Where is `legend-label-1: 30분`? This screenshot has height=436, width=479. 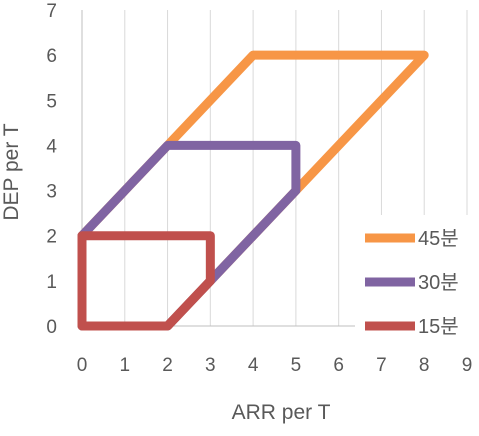 legend-label-1: 30분 is located at coordinates (438, 283).